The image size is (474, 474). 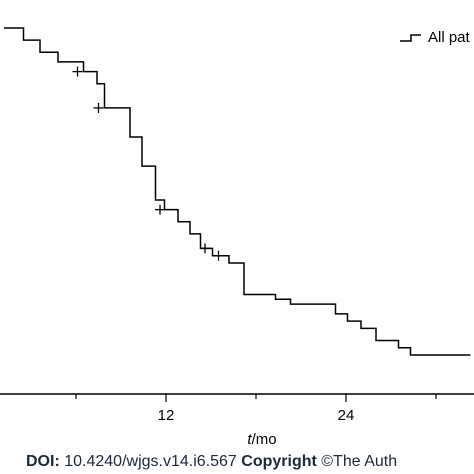 What do you see at coordinates (359, 461) in the screenshot?
I see `copyright-value: ©The Auth` at bounding box center [359, 461].